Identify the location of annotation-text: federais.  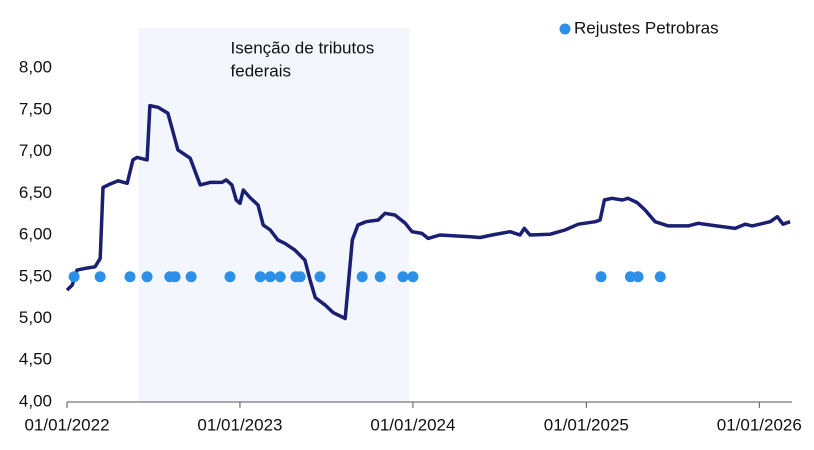
(261, 70).